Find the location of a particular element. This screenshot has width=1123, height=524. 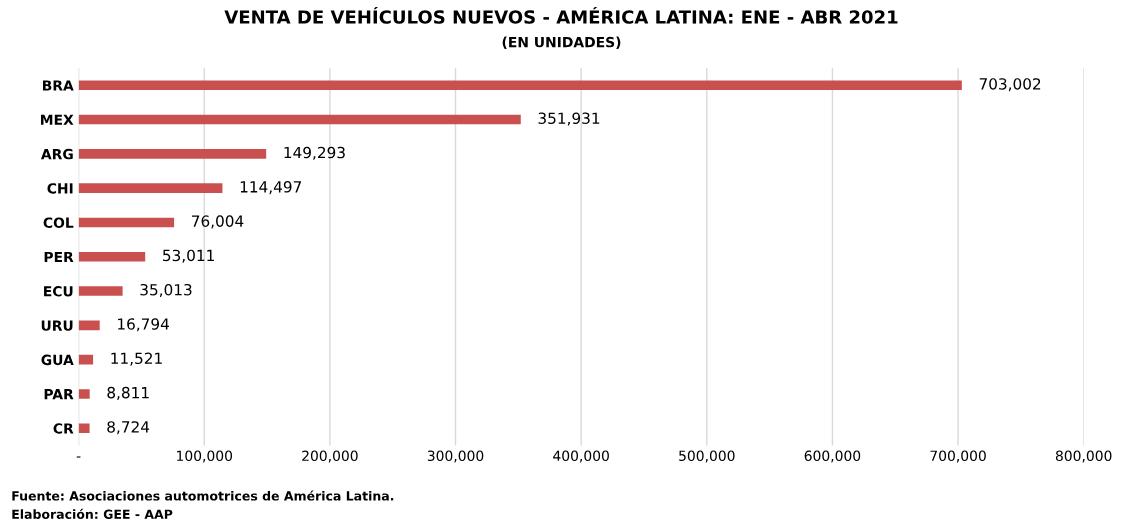

chart-title: VENTA DE VEHÍCULOS NUEVOS - AMÉRICA LATINA: ENE - ABR 2021 is located at coordinates (561, 15).